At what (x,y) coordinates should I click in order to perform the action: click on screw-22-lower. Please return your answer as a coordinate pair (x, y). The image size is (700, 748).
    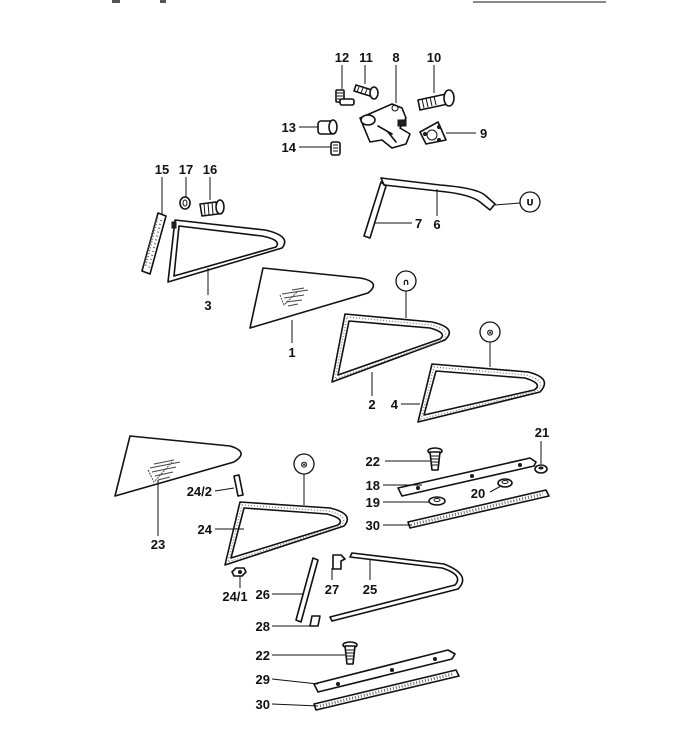
    Looking at the image, I should click on (350, 653).